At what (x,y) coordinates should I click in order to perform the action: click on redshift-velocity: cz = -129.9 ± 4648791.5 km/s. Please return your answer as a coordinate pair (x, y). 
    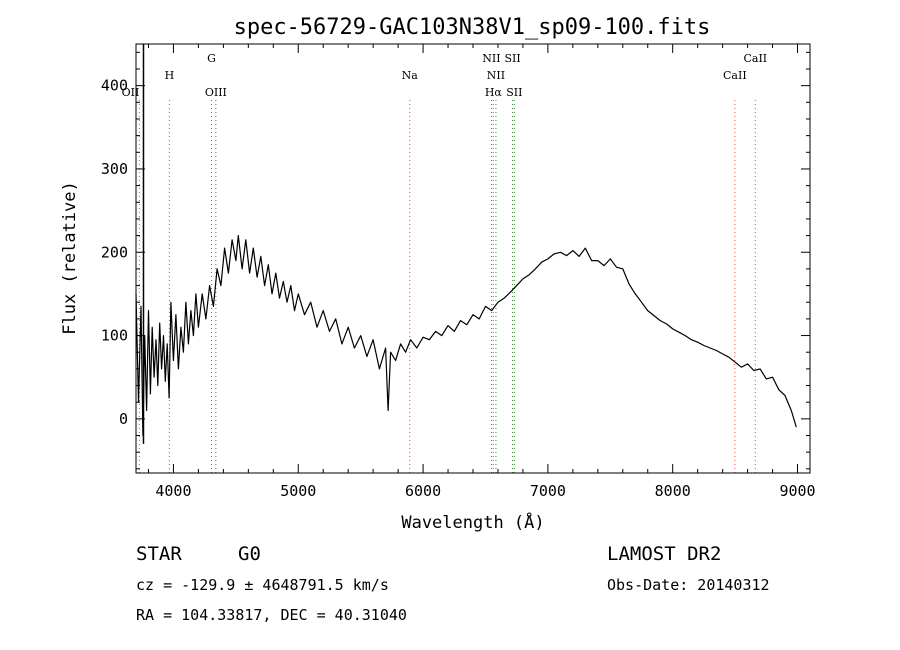
    Looking at the image, I should click on (262, 585).